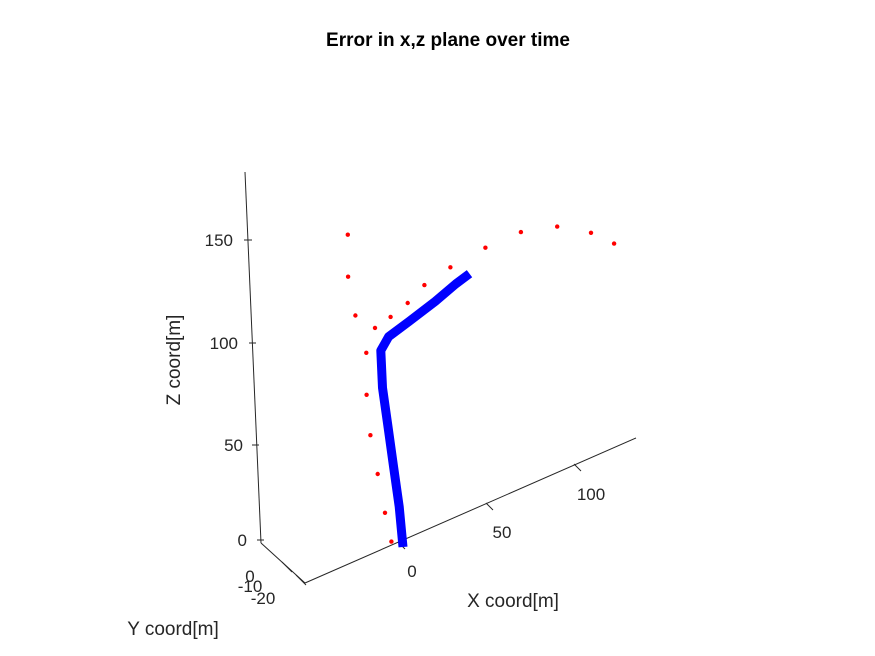 This screenshot has height=656, width=875. Describe the element at coordinates (591, 494) in the screenshot. I see `x-tick-label: 100` at that location.